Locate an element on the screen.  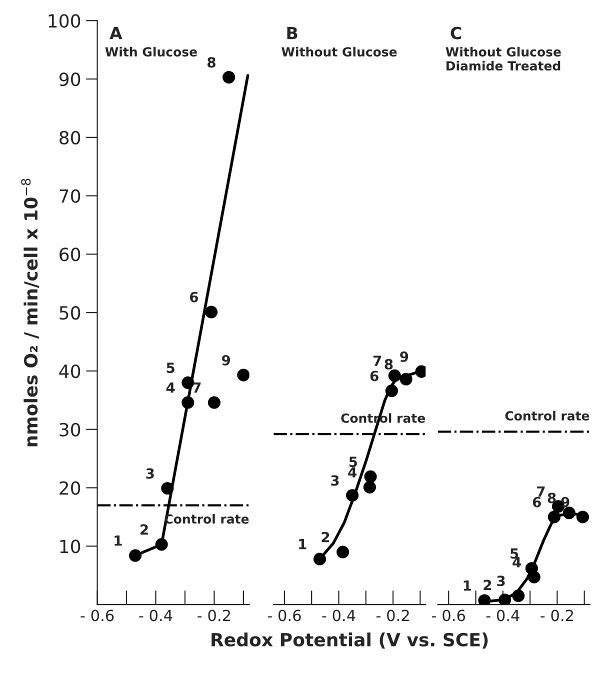
y-tick-label: 20 is located at coordinates (70, 488).